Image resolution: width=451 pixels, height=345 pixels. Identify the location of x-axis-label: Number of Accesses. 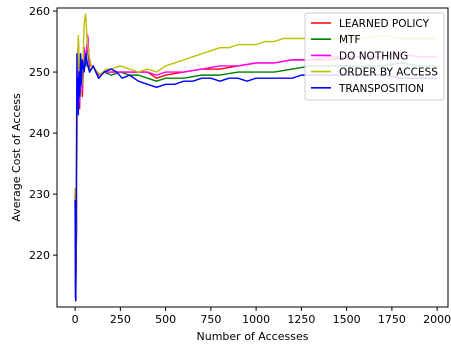
(253, 336).